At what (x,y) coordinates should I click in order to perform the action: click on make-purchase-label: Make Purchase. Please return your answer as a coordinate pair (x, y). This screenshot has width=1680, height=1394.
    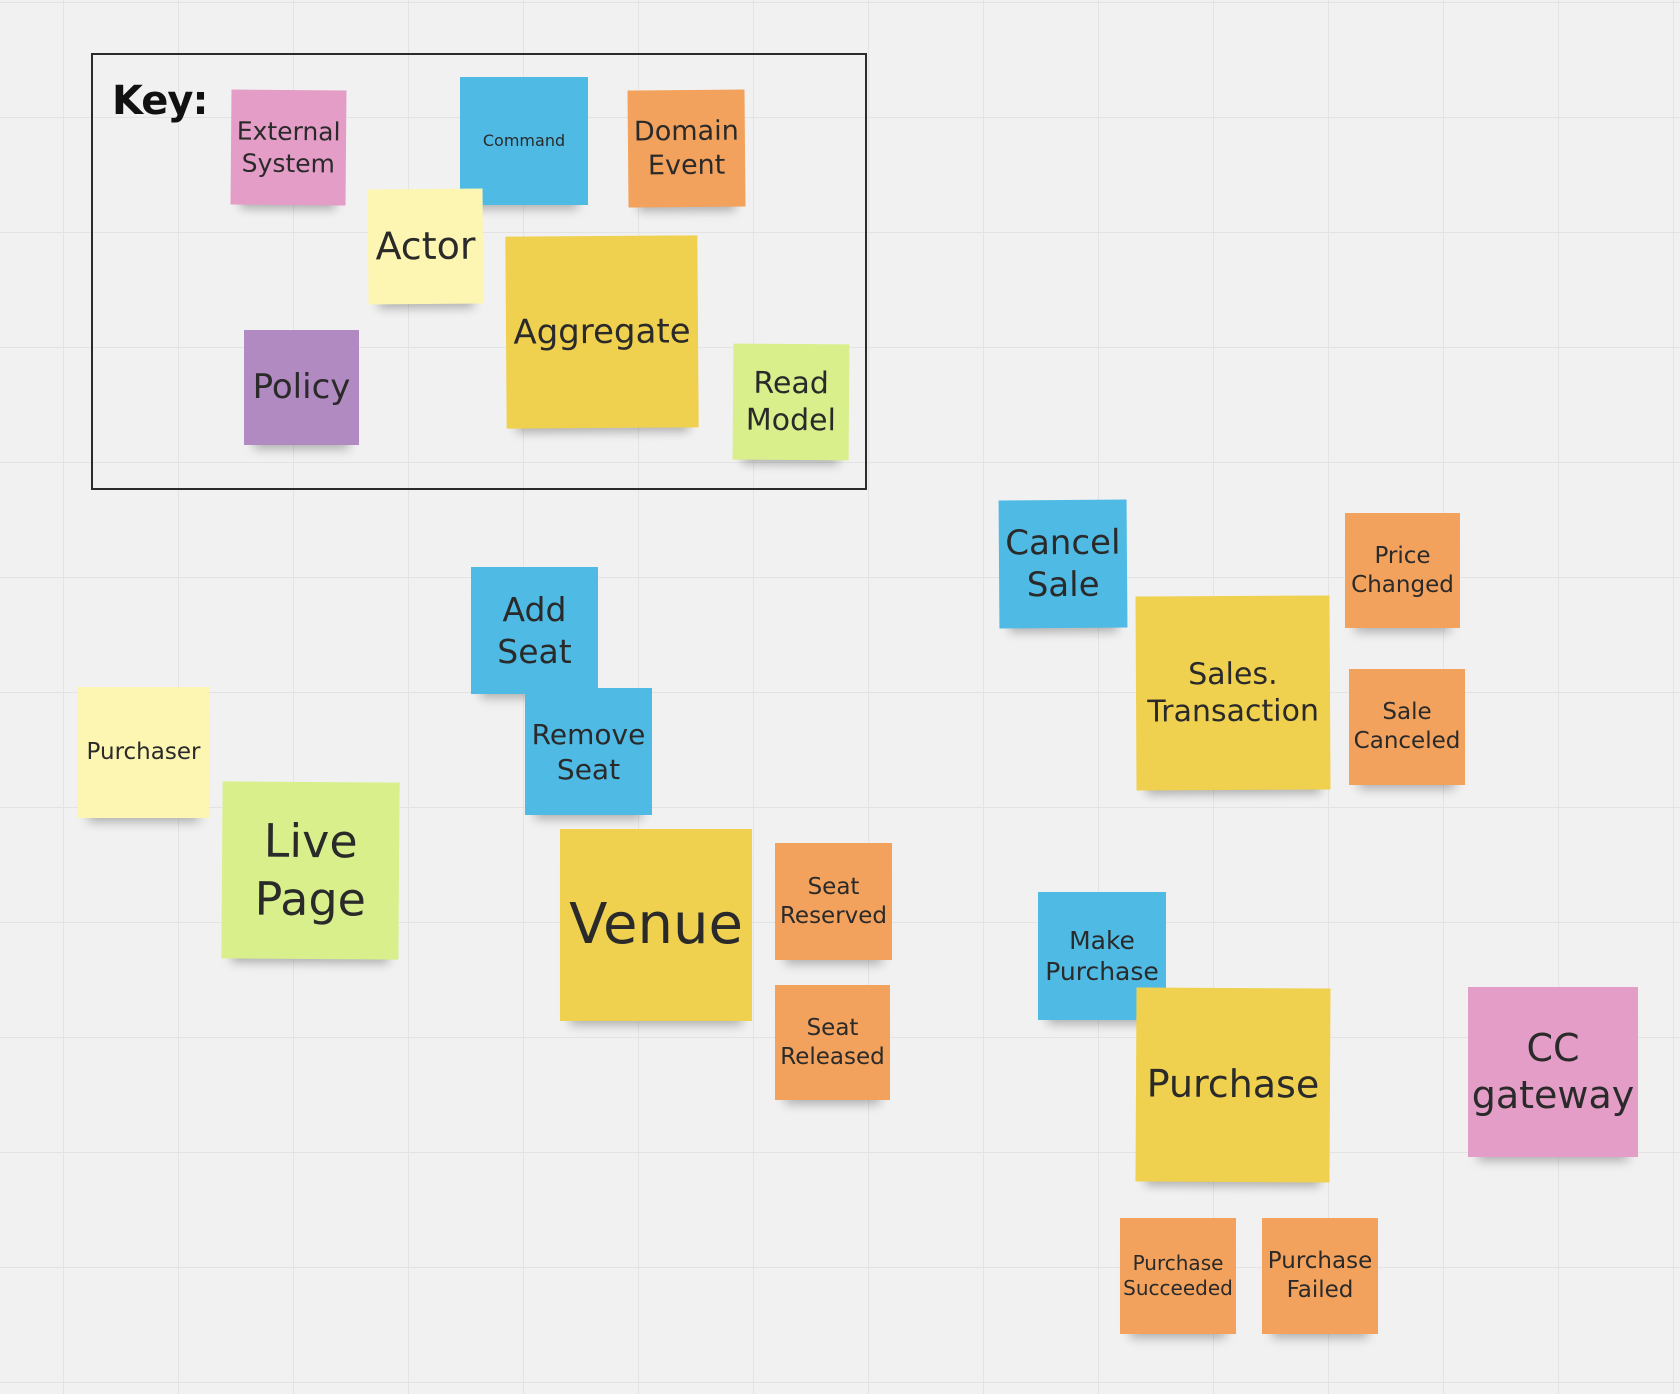
    Looking at the image, I should click on (1102, 955).